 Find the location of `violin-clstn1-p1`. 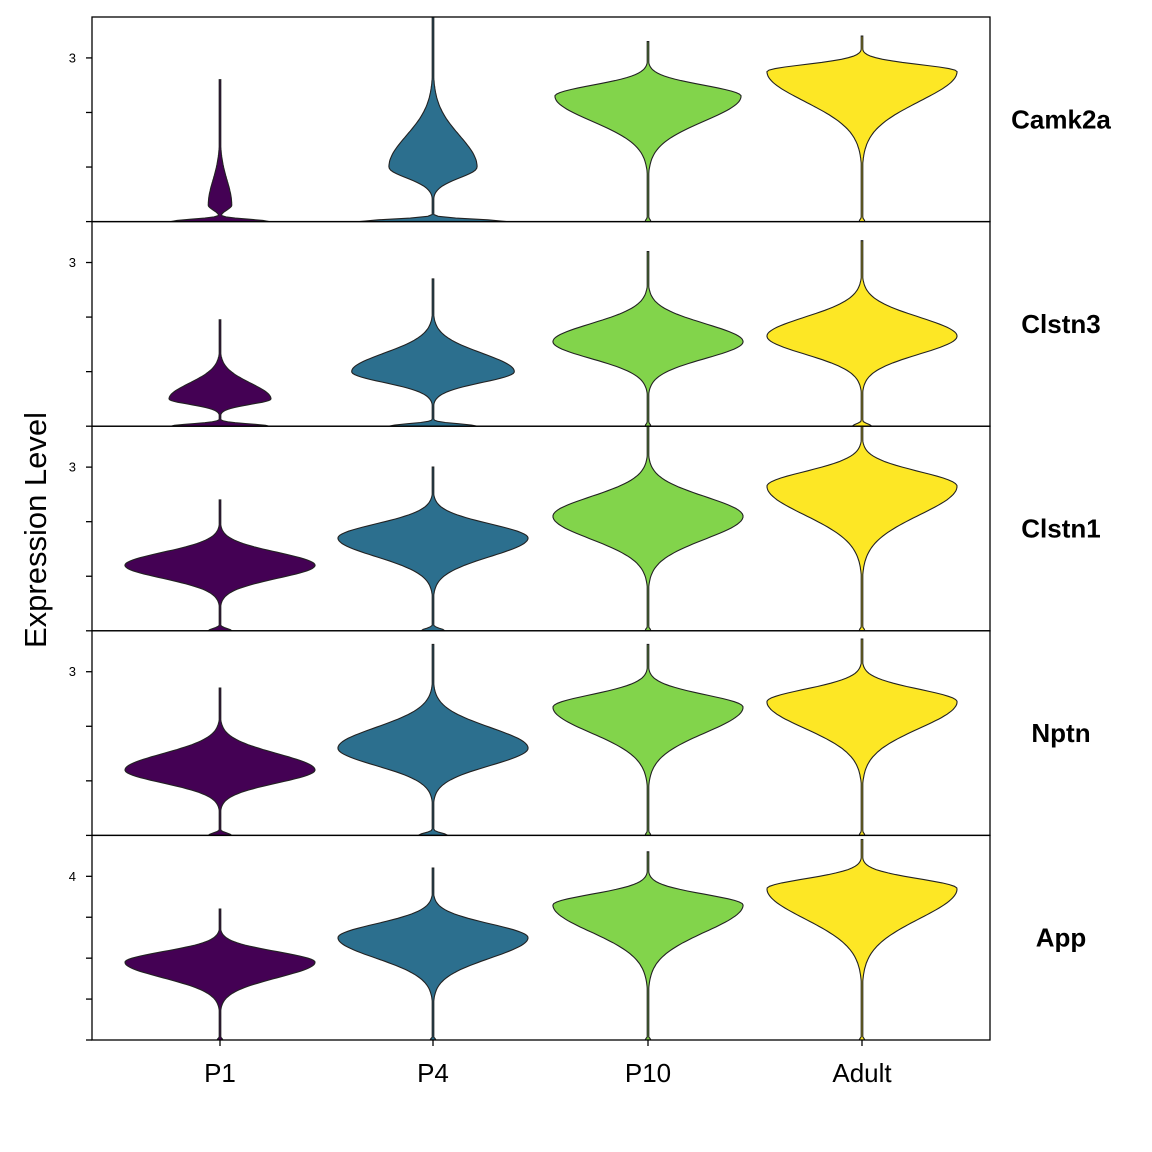

violin-clstn1-p1 is located at coordinates (220, 565).